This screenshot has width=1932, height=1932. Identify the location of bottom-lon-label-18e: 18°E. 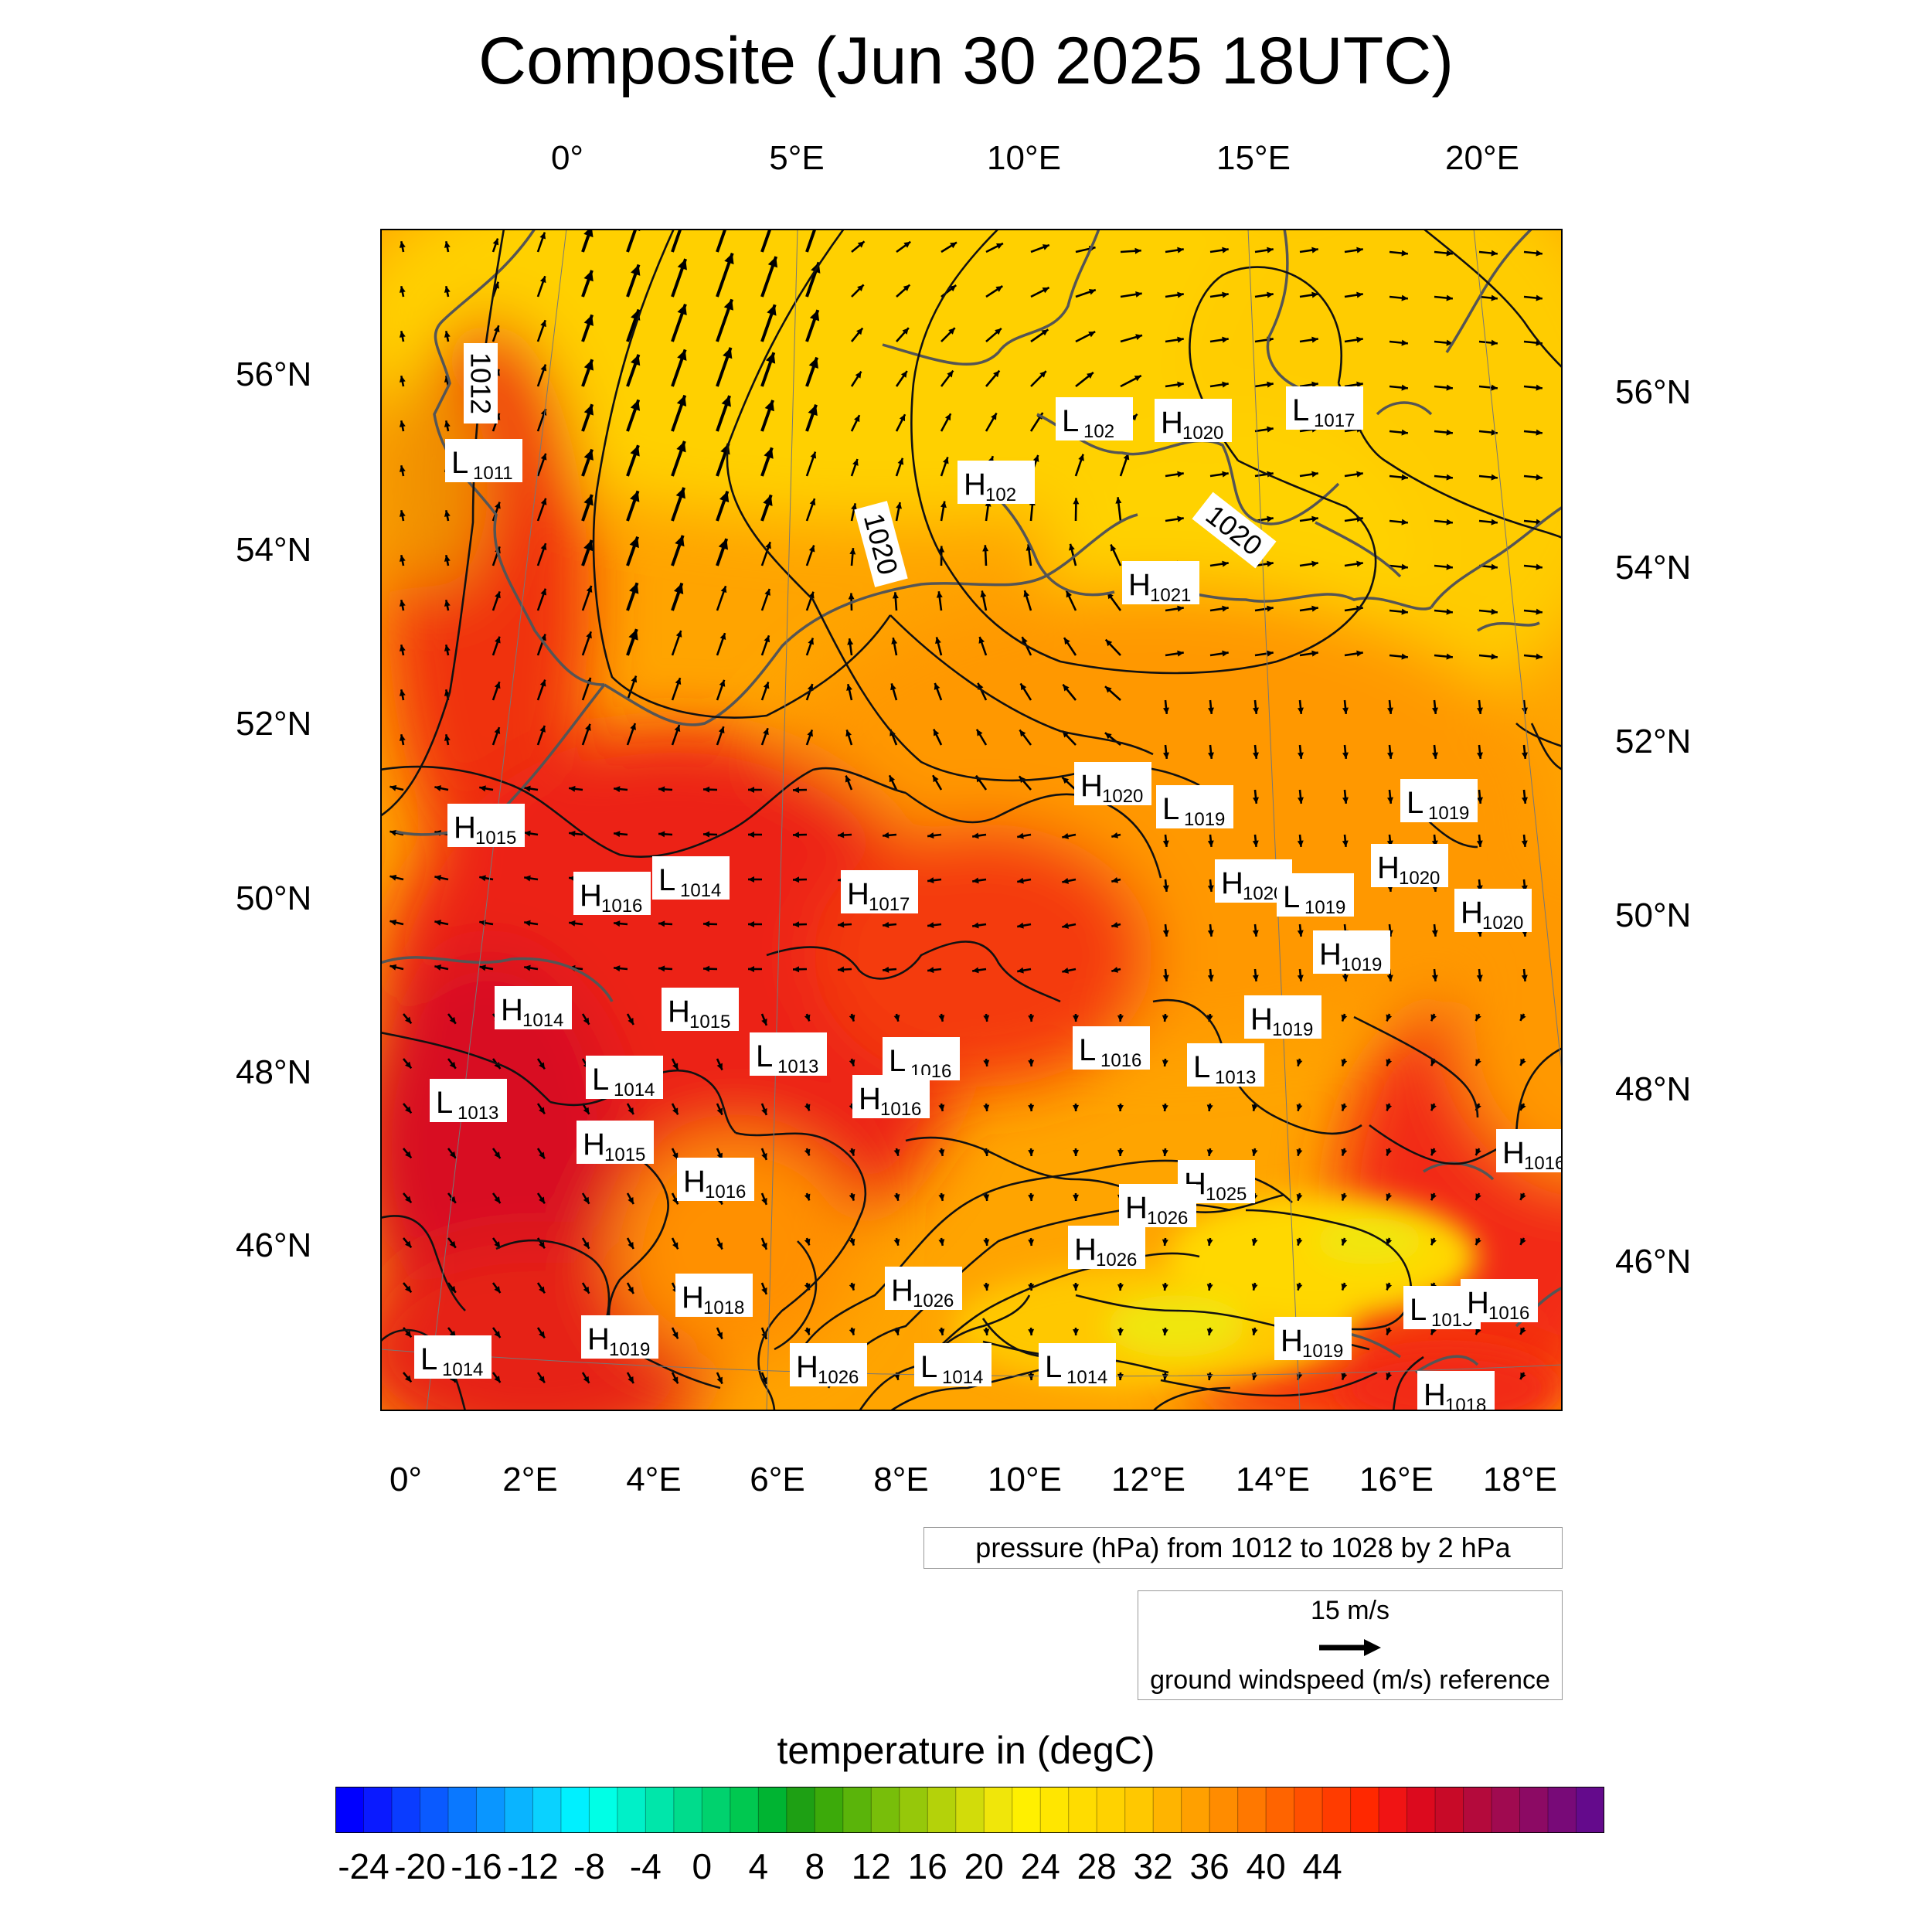
(1520, 1480).